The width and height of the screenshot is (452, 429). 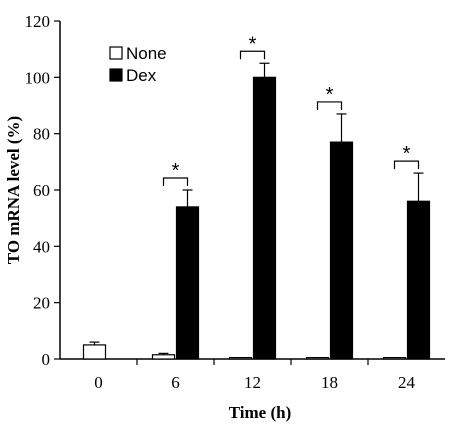 What do you see at coordinates (116, 75) in the screenshot?
I see `legend-swatch-dex` at bounding box center [116, 75].